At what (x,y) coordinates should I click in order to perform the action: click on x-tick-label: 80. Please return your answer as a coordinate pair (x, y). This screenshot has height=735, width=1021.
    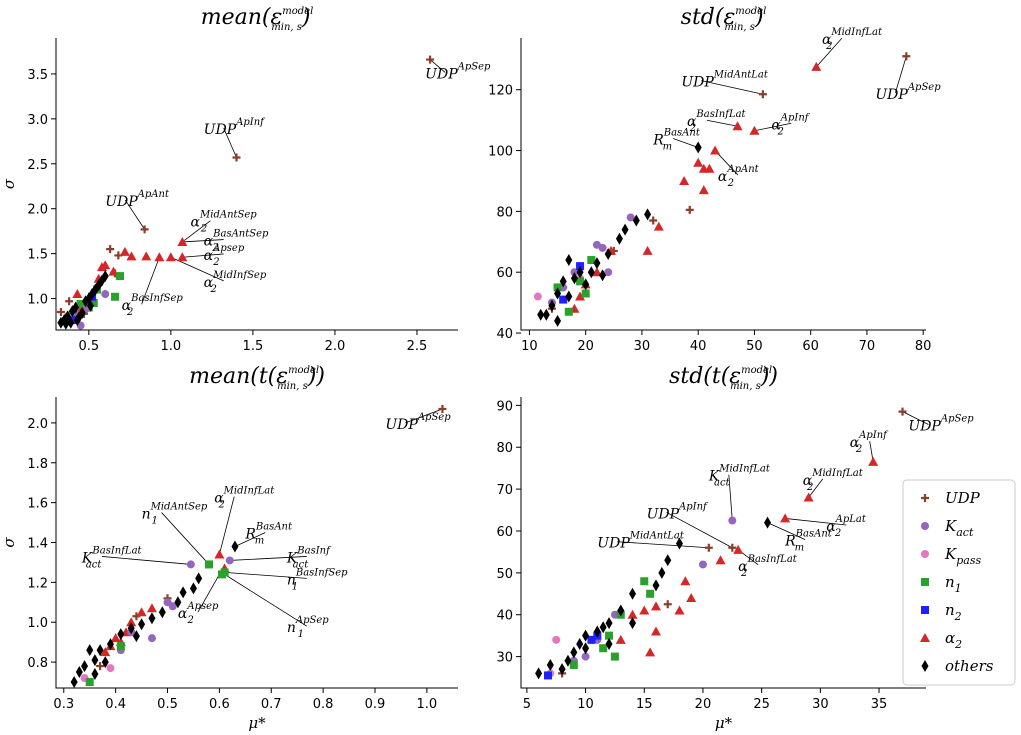
    Looking at the image, I should click on (923, 346).